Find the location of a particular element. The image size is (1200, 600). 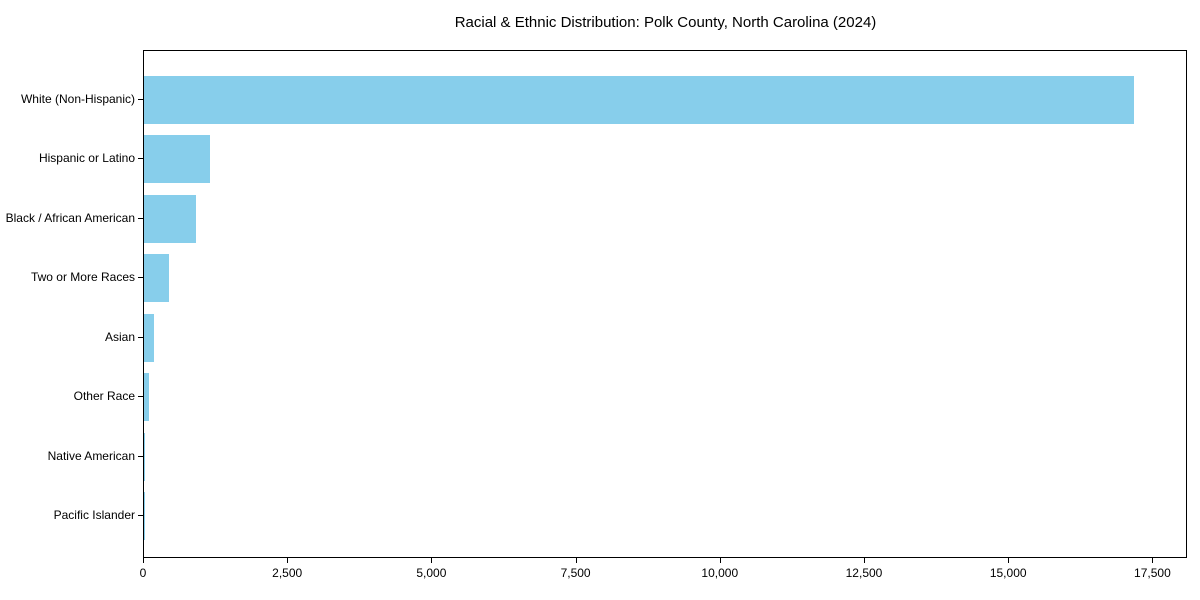

x-tick-label: 15,000 is located at coordinates (1008, 573).